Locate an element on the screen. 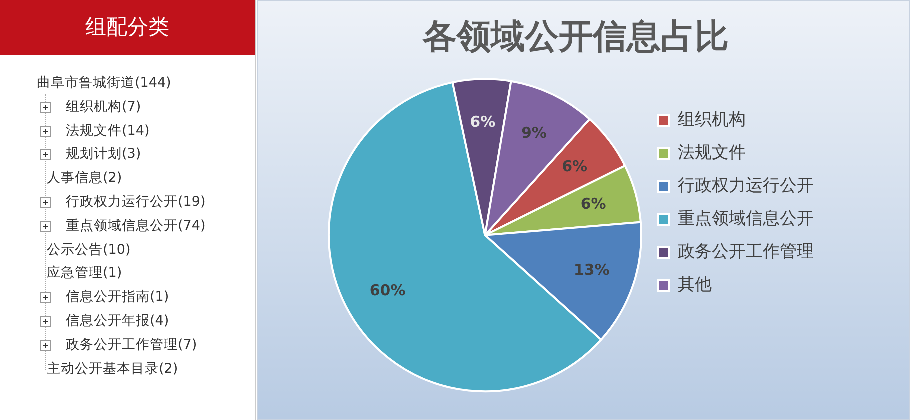 The height and width of the screenshot is (420, 910). text: 行政权力运行公开(19) is located at coordinates (136, 202).